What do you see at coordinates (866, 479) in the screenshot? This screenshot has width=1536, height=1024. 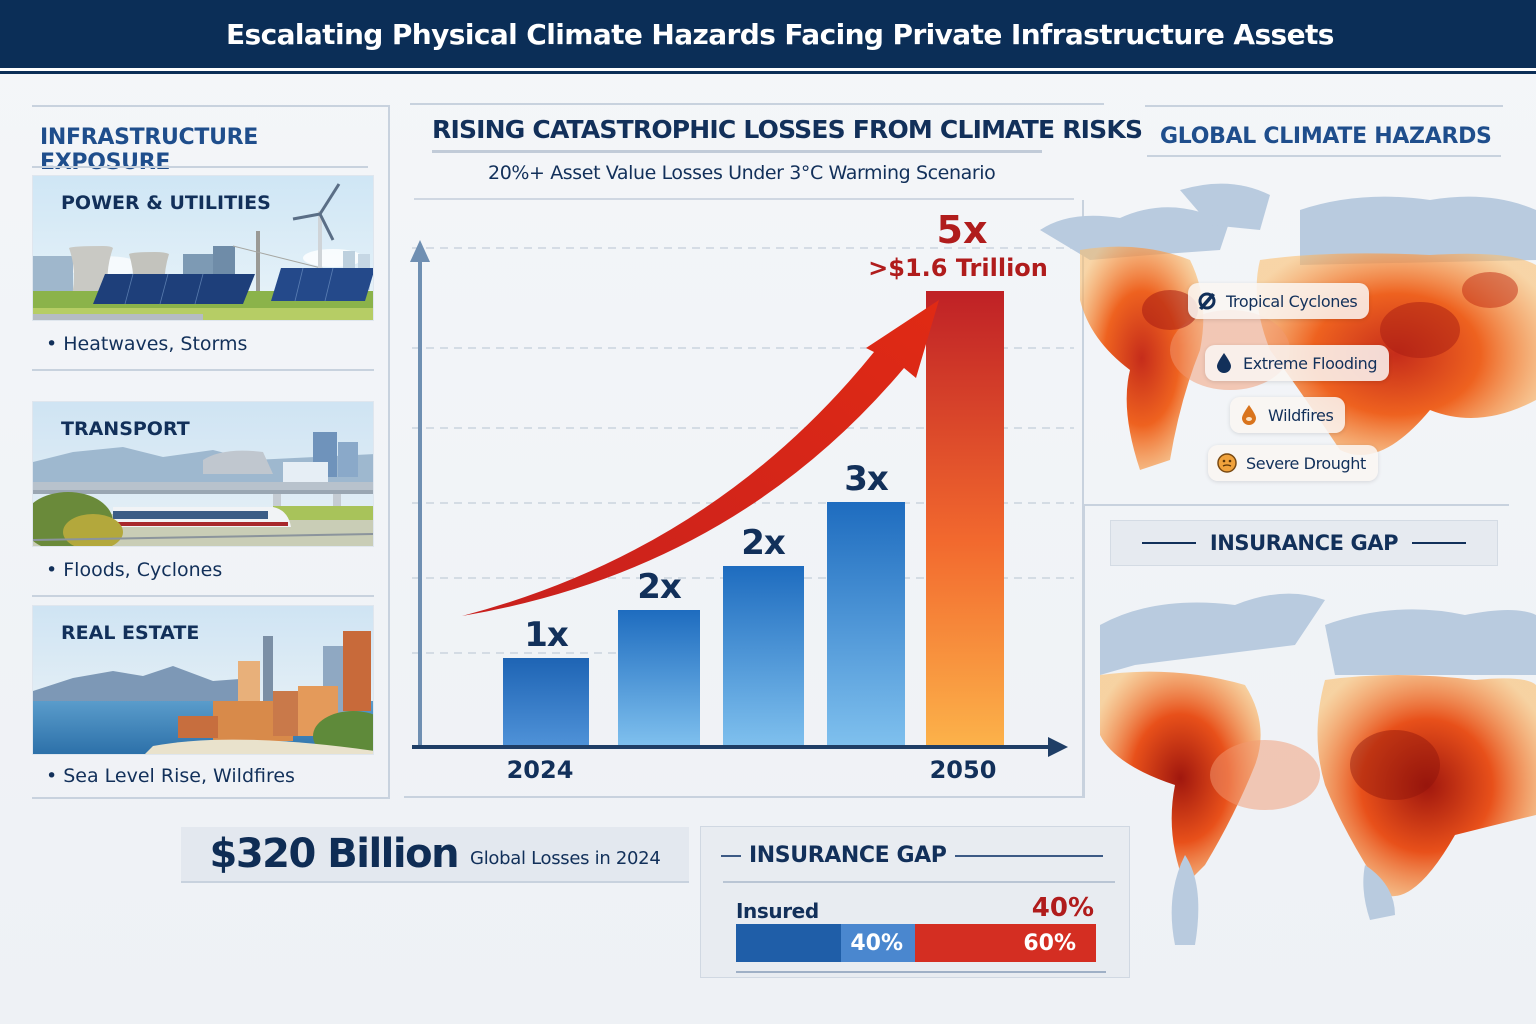 I see `bar-value-label: 3x` at bounding box center [866, 479].